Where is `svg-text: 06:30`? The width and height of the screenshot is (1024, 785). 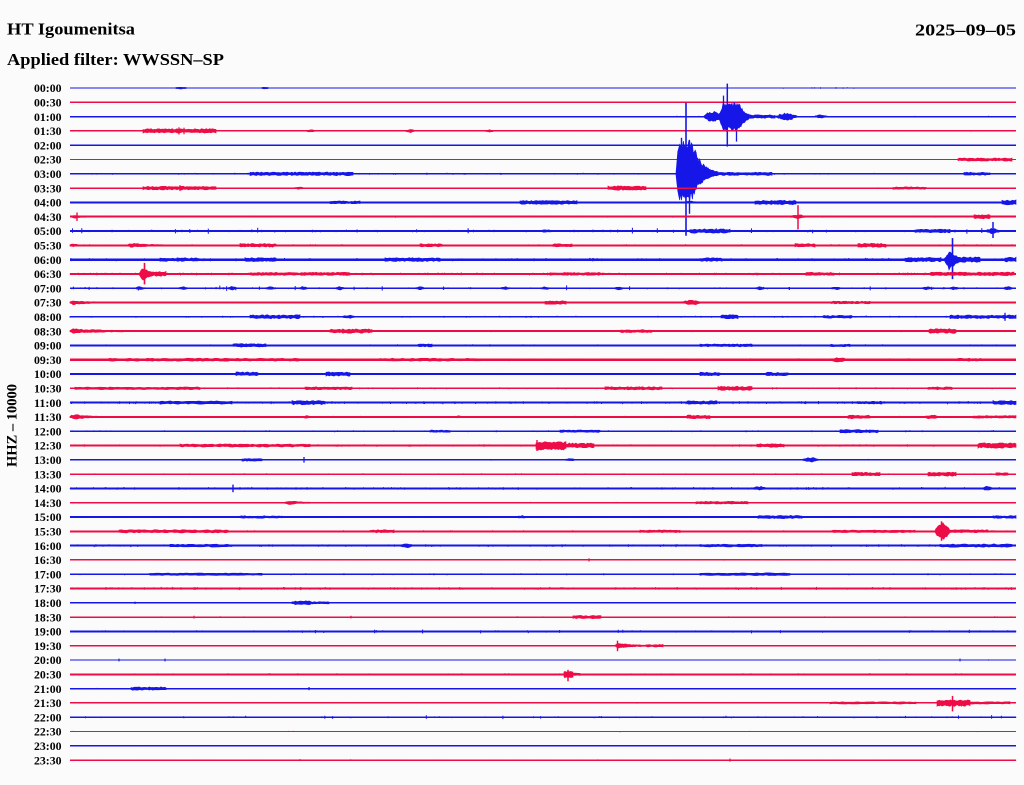
svg-text: 06:30 is located at coordinates (48, 274).